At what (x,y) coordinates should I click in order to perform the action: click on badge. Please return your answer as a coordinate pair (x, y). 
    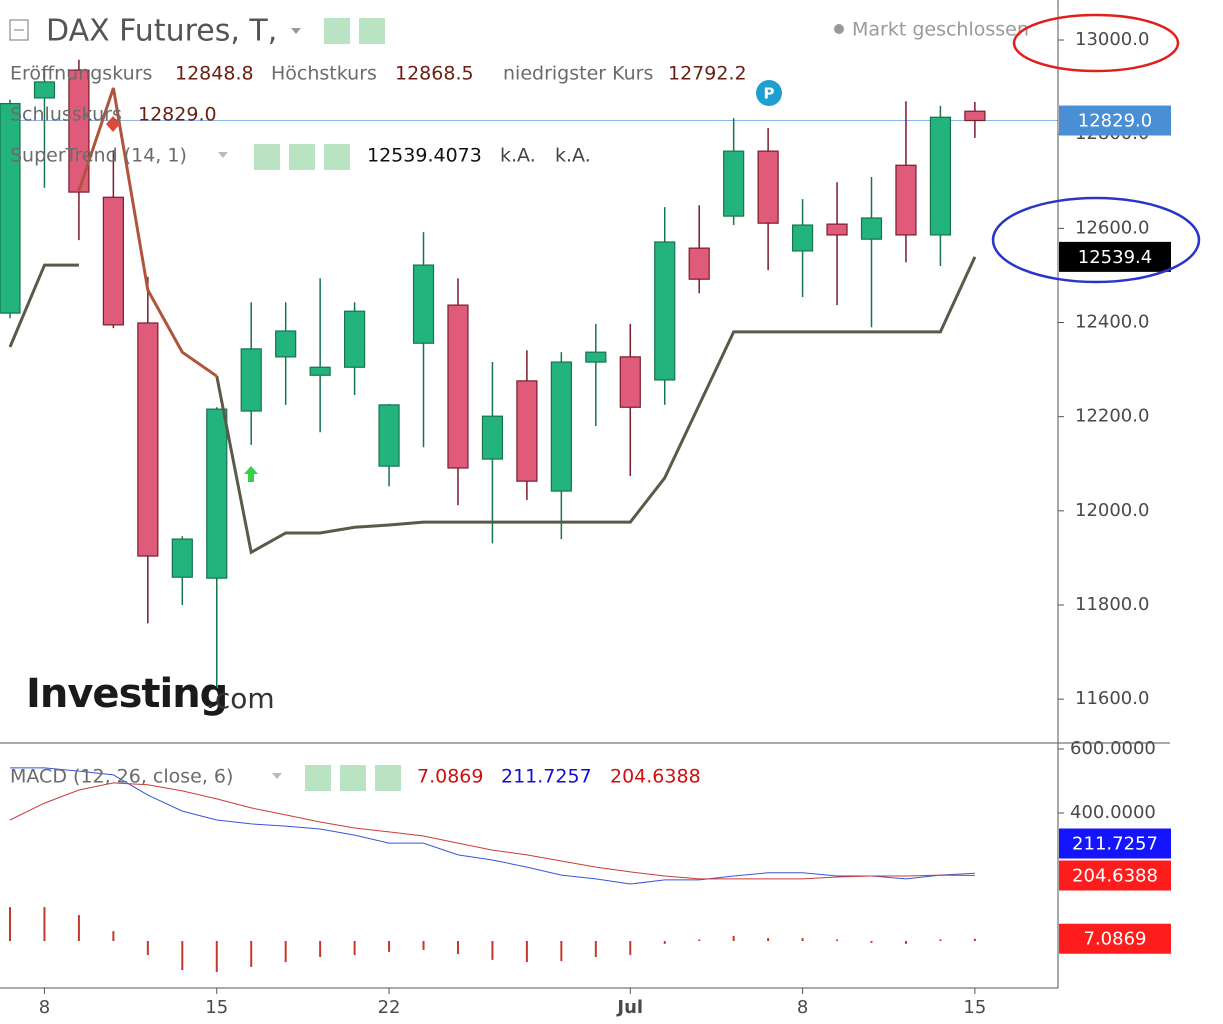
    Looking at the image, I should click on (769, 93).